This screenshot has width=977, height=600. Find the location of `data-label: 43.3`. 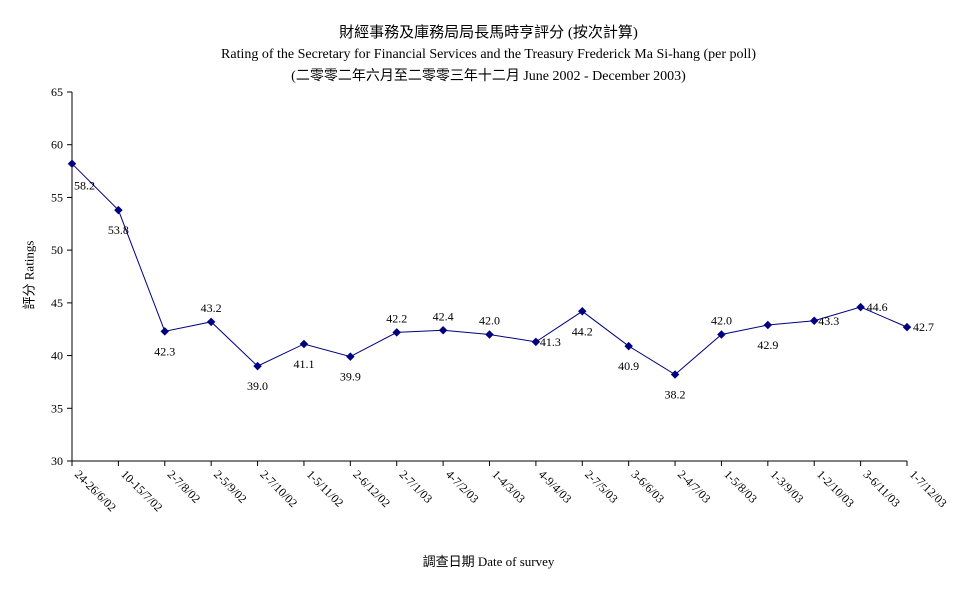

data-label: 43.3 is located at coordinates (828, 321).